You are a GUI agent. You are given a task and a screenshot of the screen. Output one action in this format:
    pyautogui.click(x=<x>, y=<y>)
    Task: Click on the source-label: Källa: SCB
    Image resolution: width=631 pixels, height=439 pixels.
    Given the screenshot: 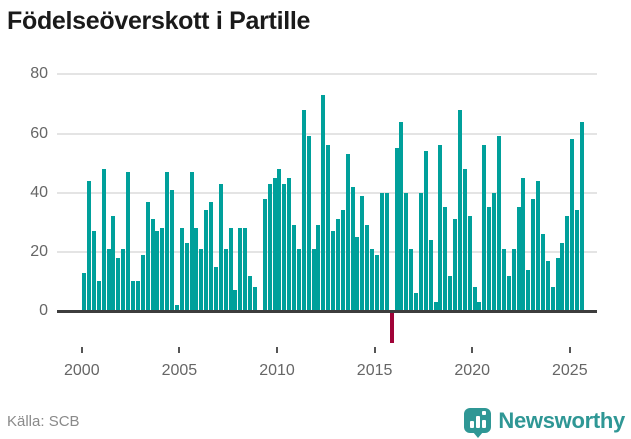 What is the action you would take?
    pyautogui.click(x=43, y=421)
    